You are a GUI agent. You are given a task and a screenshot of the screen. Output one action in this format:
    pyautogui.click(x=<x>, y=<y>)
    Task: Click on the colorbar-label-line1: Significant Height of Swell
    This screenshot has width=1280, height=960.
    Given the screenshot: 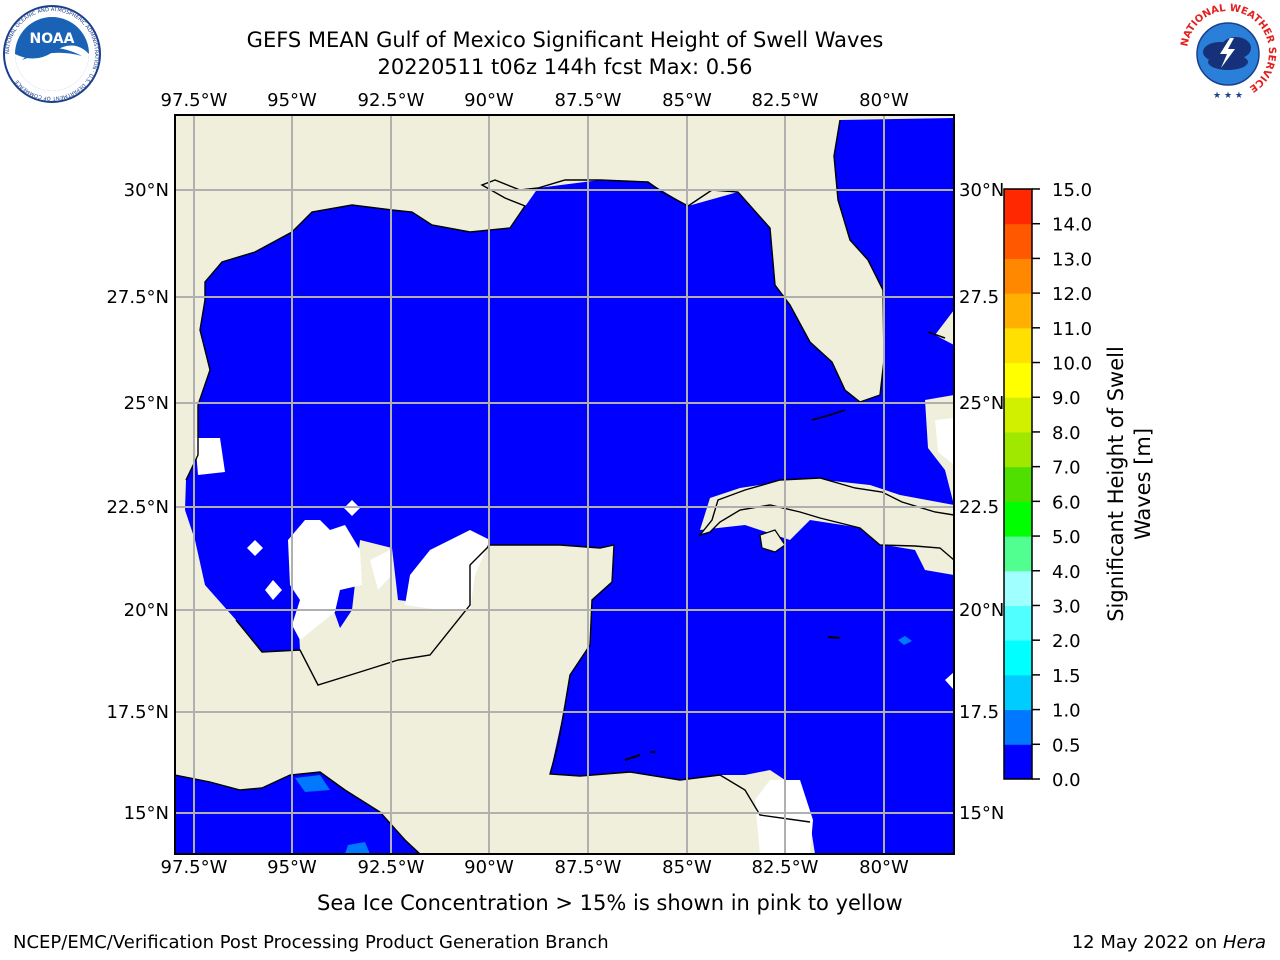 What is the action you would take?
    pyautogui.click(x=1116, y=484)
    